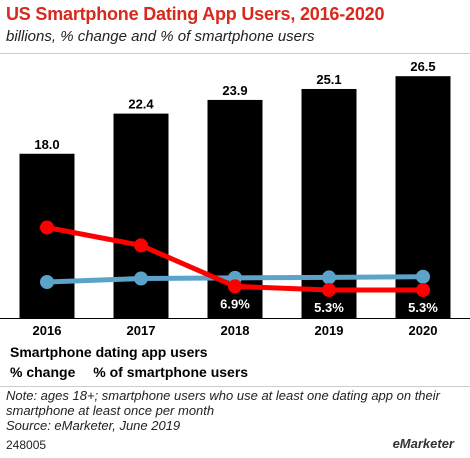 This screenshot has width=470, height=458. What do you see at coordinates (235, 386) in the screenshot?
I see `divider-mid` at bounding box center [235, 386].